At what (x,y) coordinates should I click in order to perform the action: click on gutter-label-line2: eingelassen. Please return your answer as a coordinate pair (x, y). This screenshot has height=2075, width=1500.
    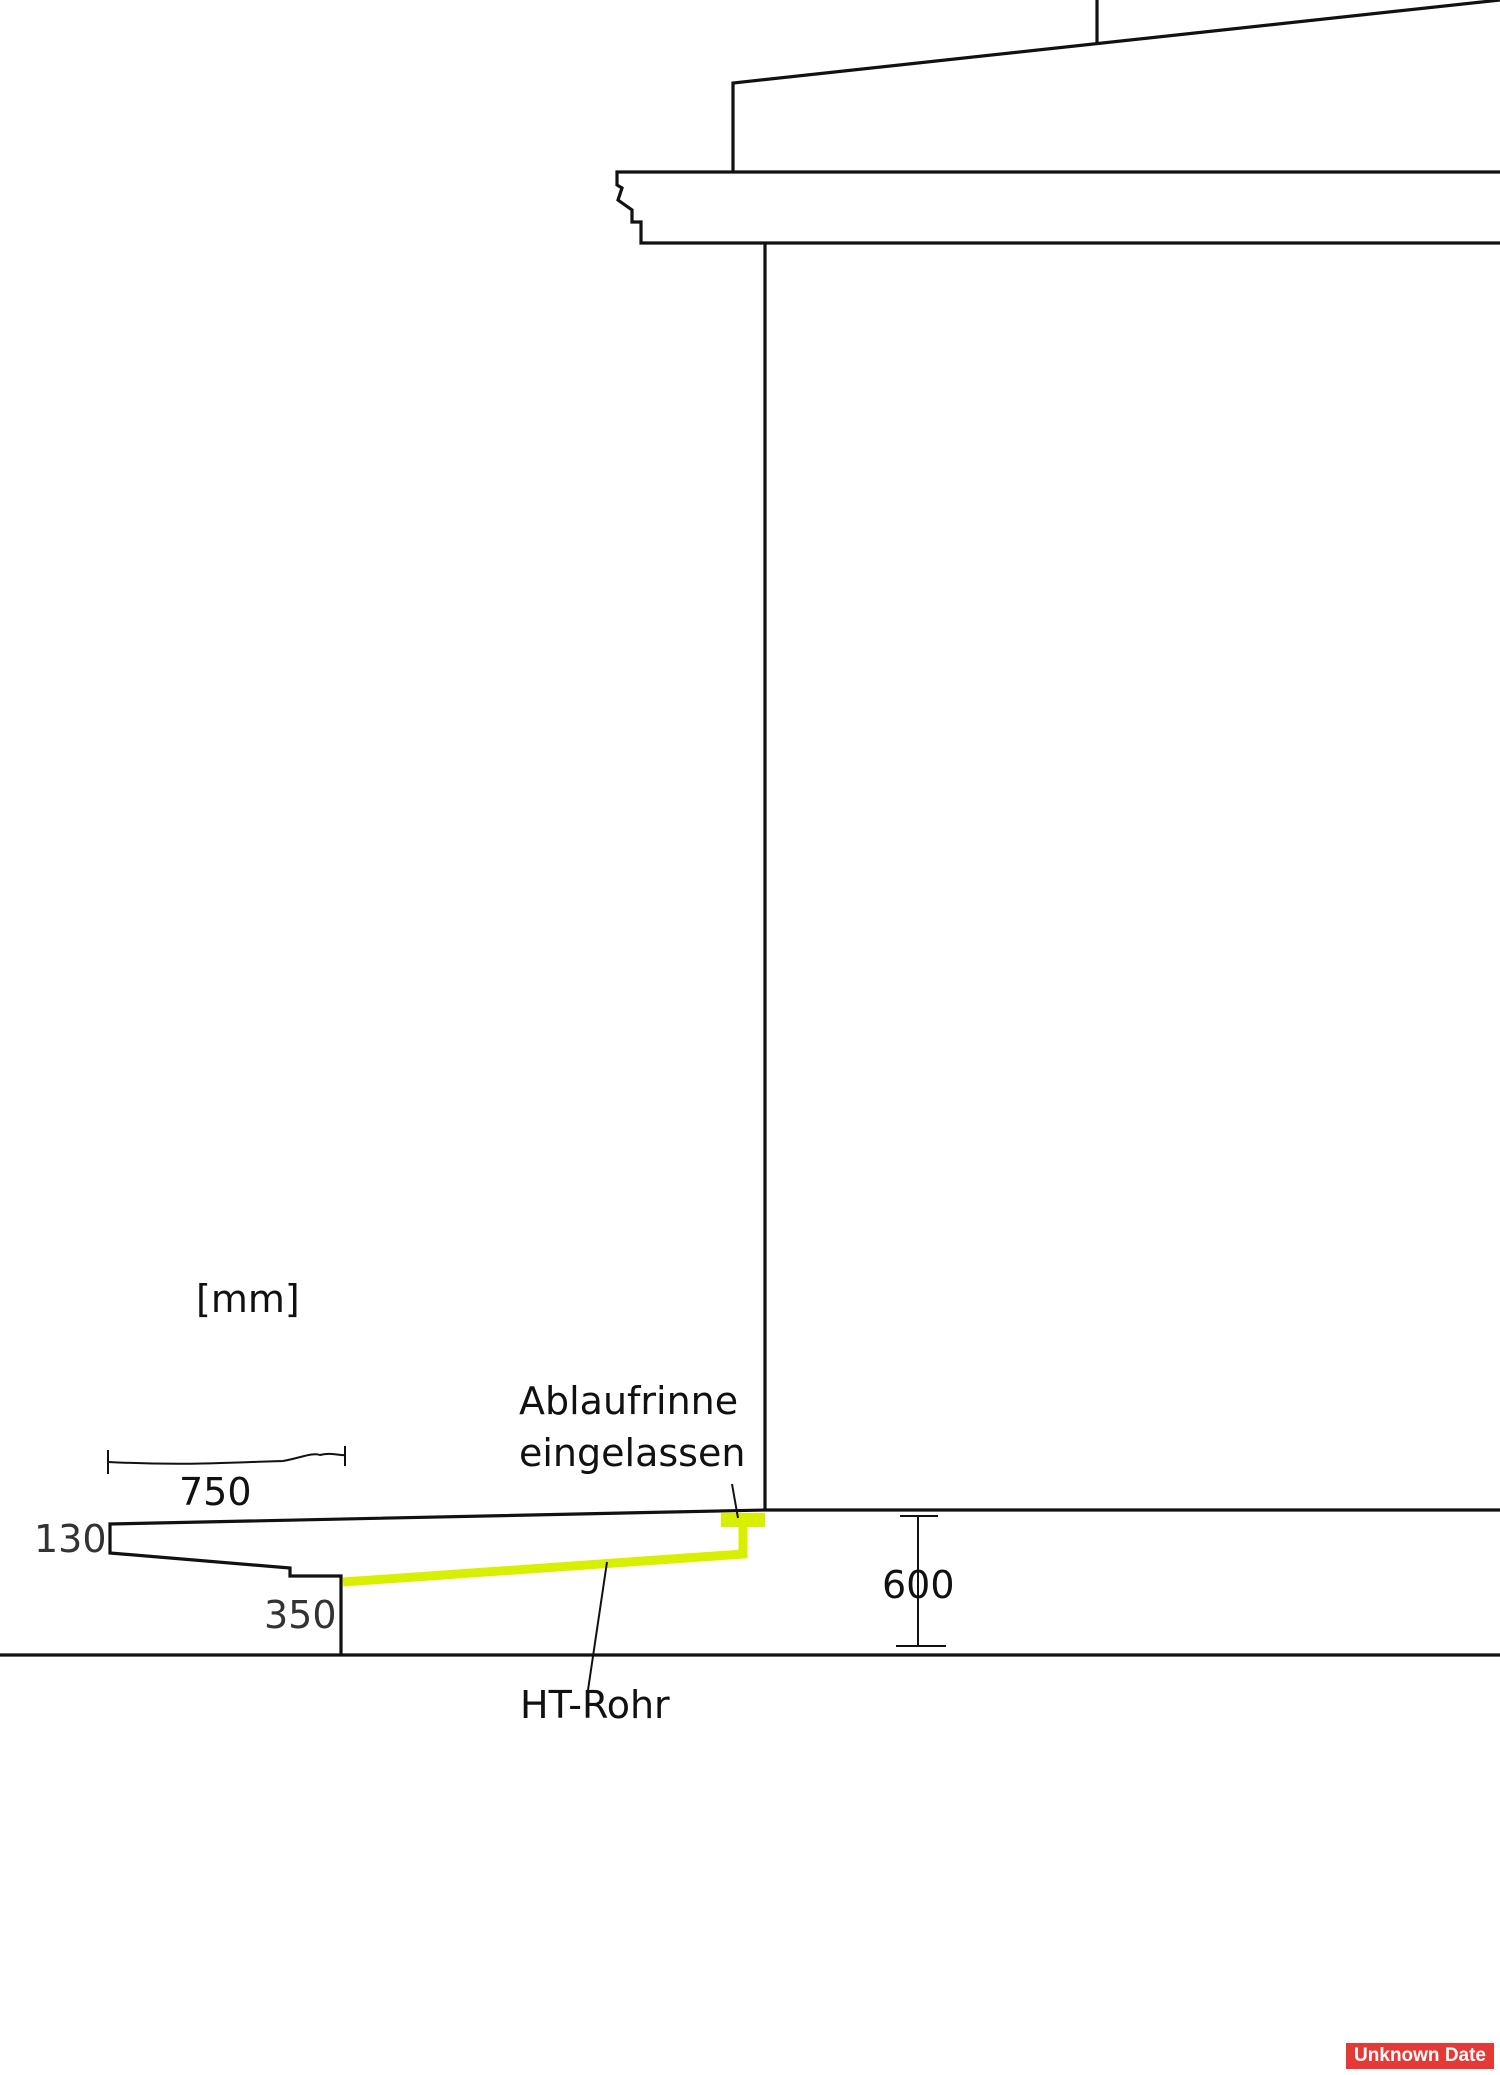
    Looking at the image, I should click on (632, 1453).